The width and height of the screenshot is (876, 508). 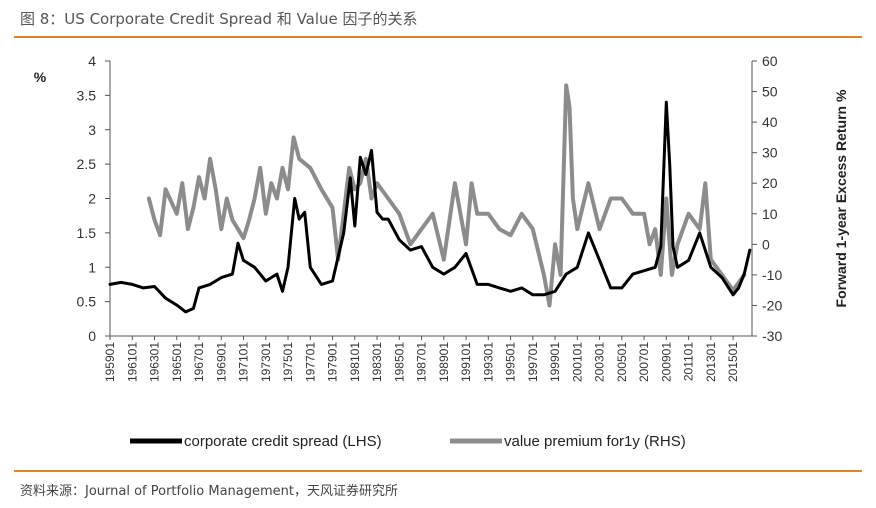 I want to click on x-tick-label: 199901, so click(x=555, y=362).